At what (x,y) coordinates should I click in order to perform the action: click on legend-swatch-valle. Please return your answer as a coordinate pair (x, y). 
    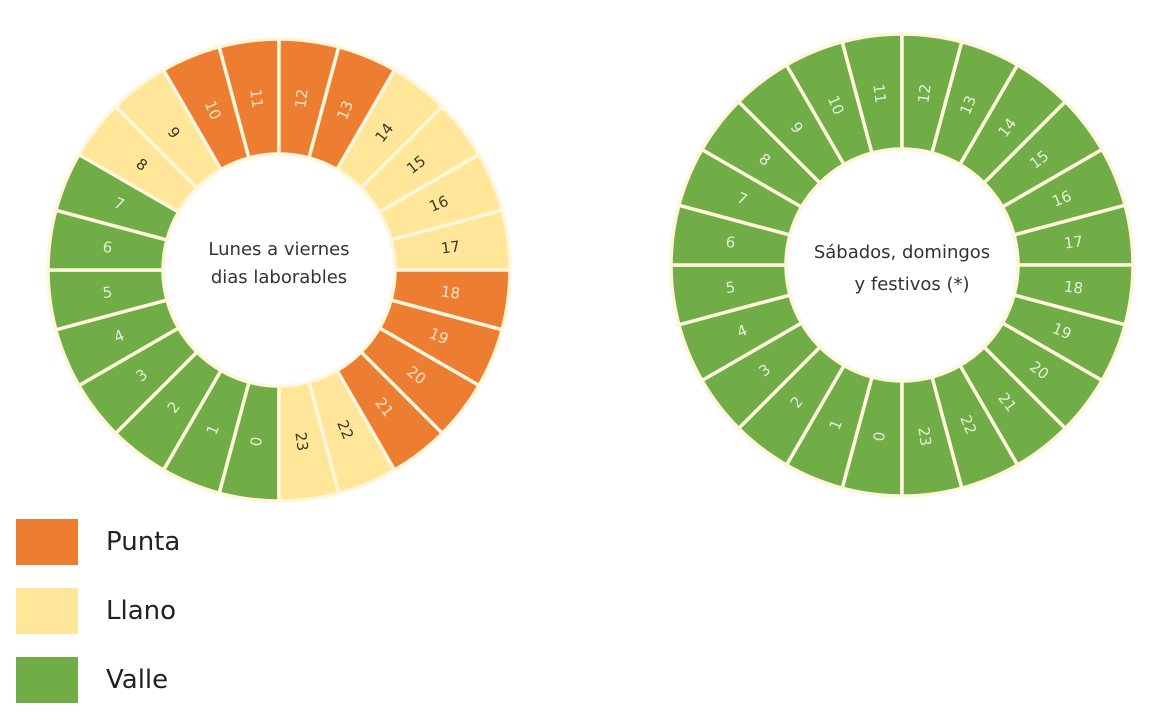
    Looking at the image, I should click on (47, 680).